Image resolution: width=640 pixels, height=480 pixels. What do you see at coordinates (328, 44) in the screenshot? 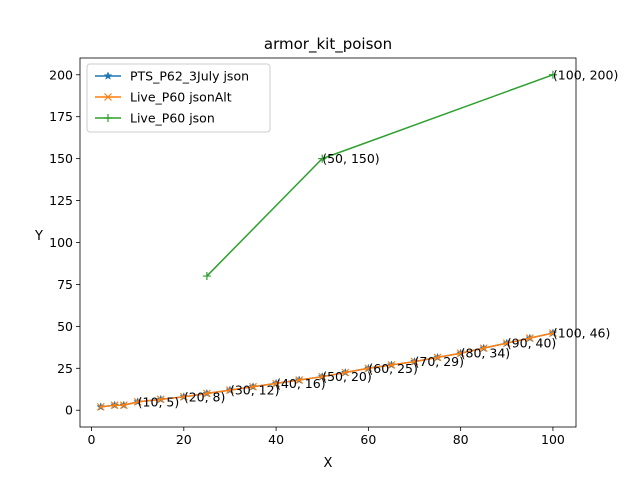
I see `chart-title: armor_kit_poison` at bounding box center [328, 44].